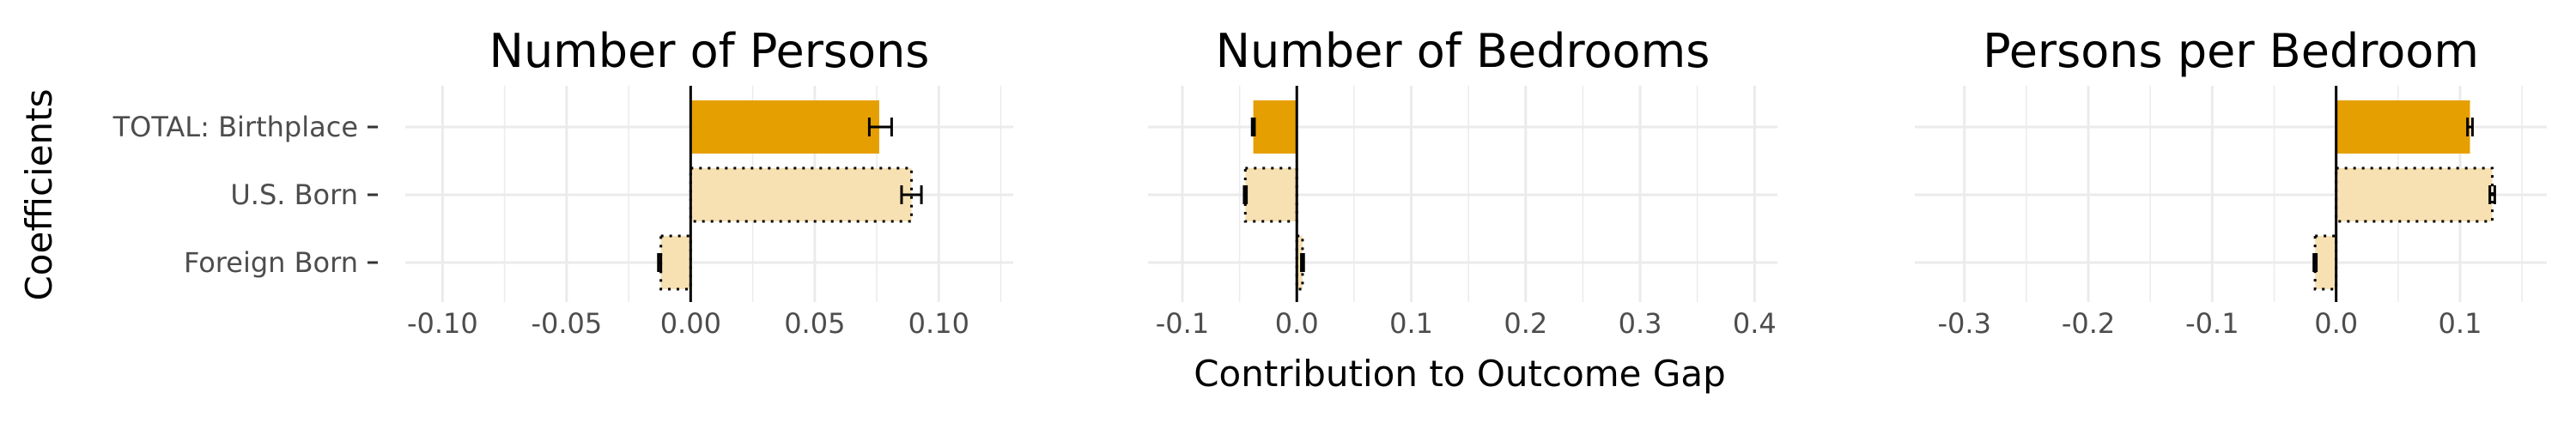  Describe the element at coordinates (939, 323) in the screenshot. I see `x-tick-label: 0.10` at that location.